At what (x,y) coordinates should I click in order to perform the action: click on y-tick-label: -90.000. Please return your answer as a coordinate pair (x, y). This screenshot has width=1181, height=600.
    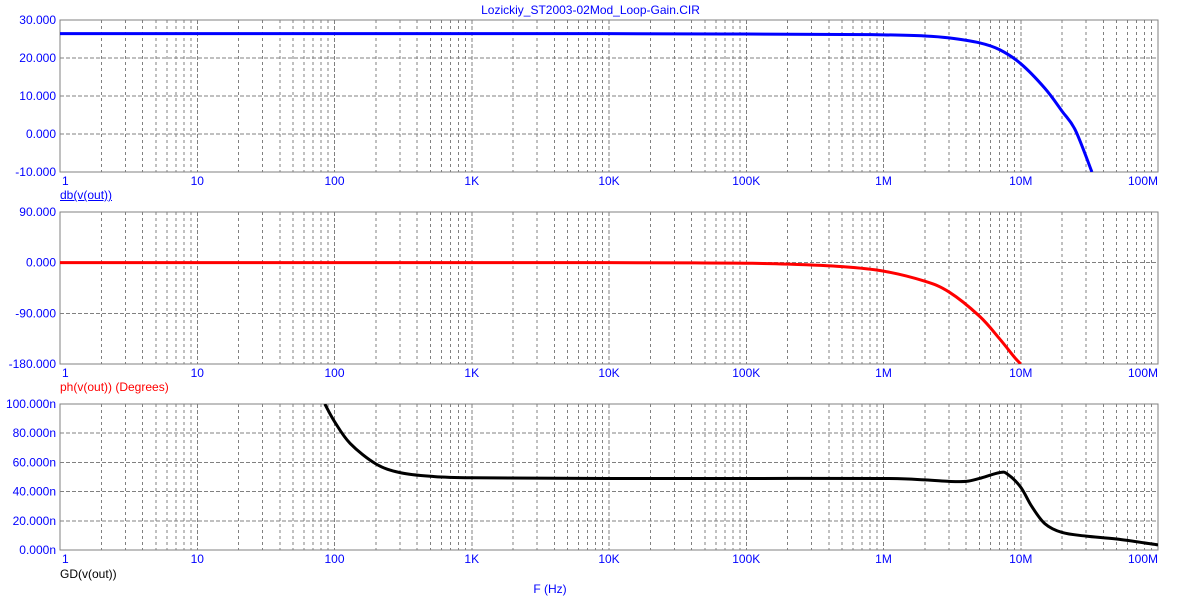
    Looking at the image, I should click on (35, 313).